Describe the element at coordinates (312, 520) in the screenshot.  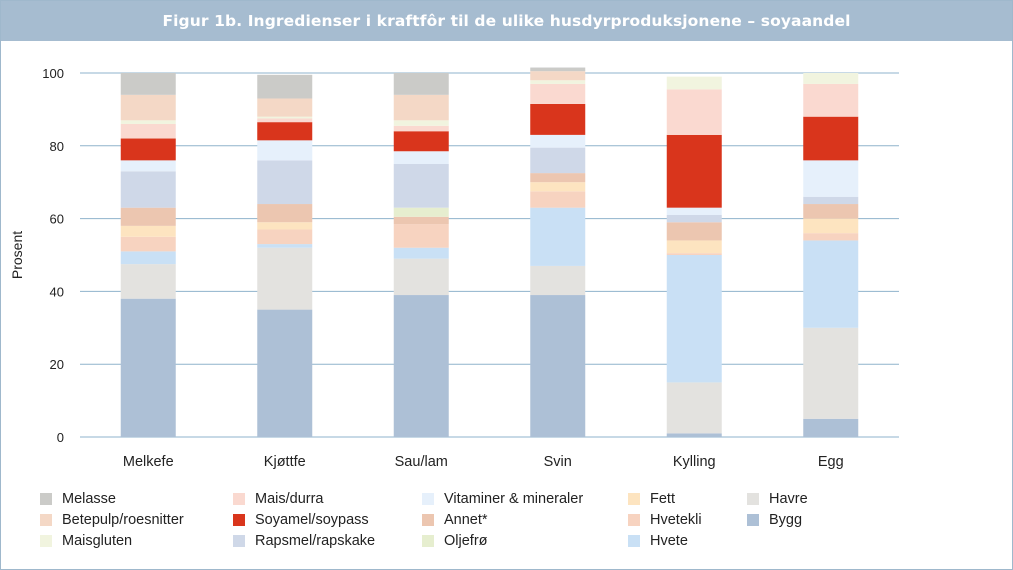
I see `legend-label: Soyamel/soypass` at that location.